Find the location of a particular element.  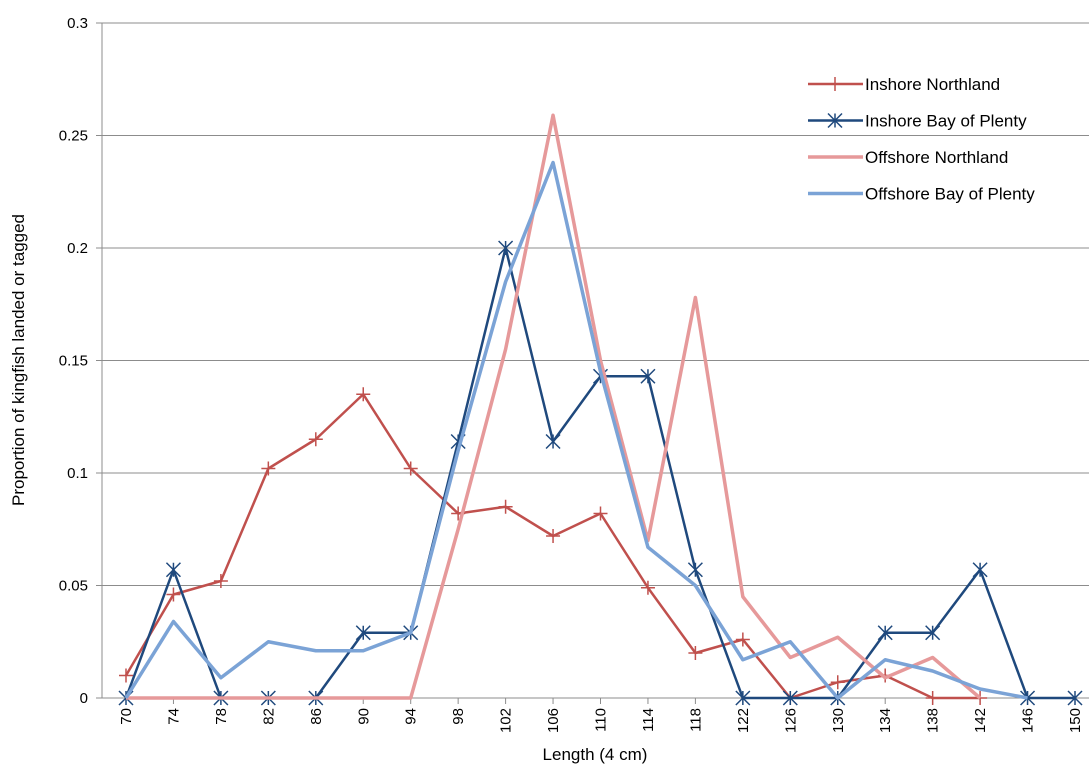

x-tick-label: 114 is located at coordinates (648, 720).